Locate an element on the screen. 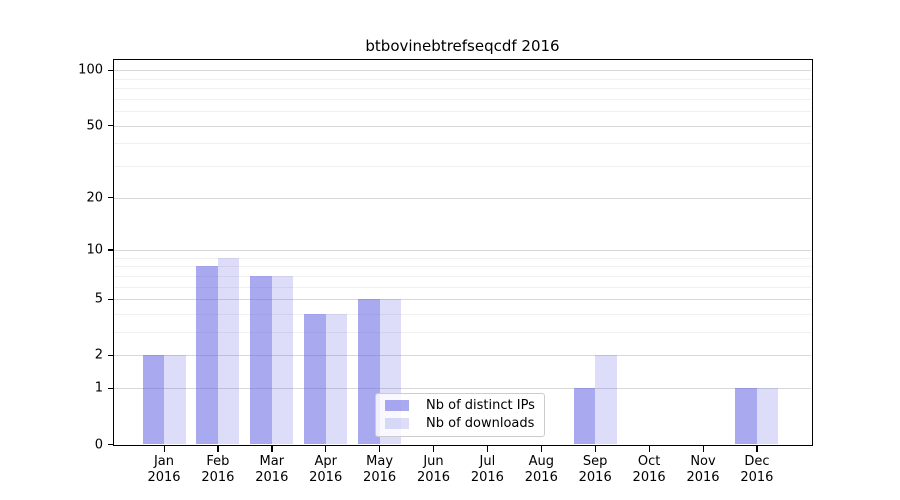  bar-downloads-mar is located at coordinates (282, 360).